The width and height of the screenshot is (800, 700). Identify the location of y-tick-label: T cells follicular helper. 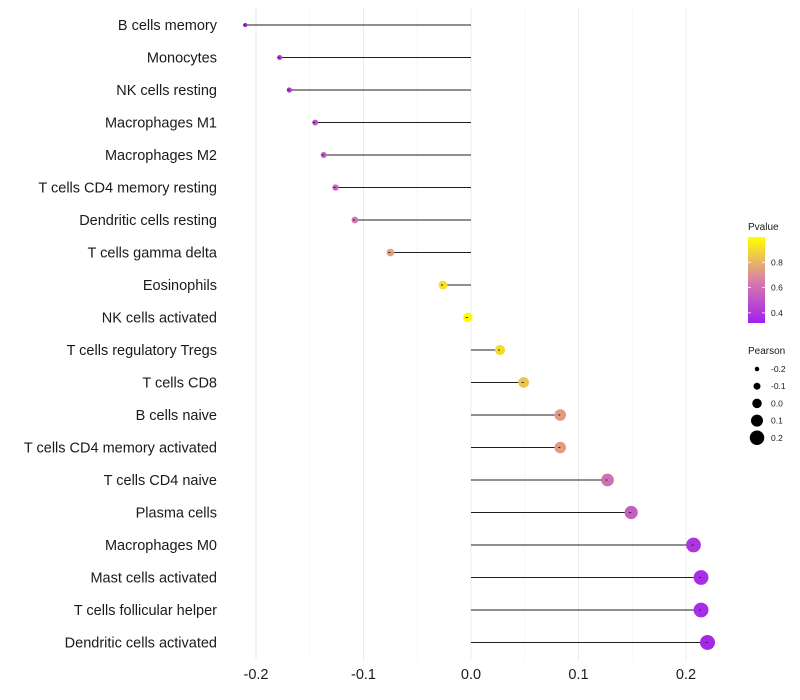
(145, 611).